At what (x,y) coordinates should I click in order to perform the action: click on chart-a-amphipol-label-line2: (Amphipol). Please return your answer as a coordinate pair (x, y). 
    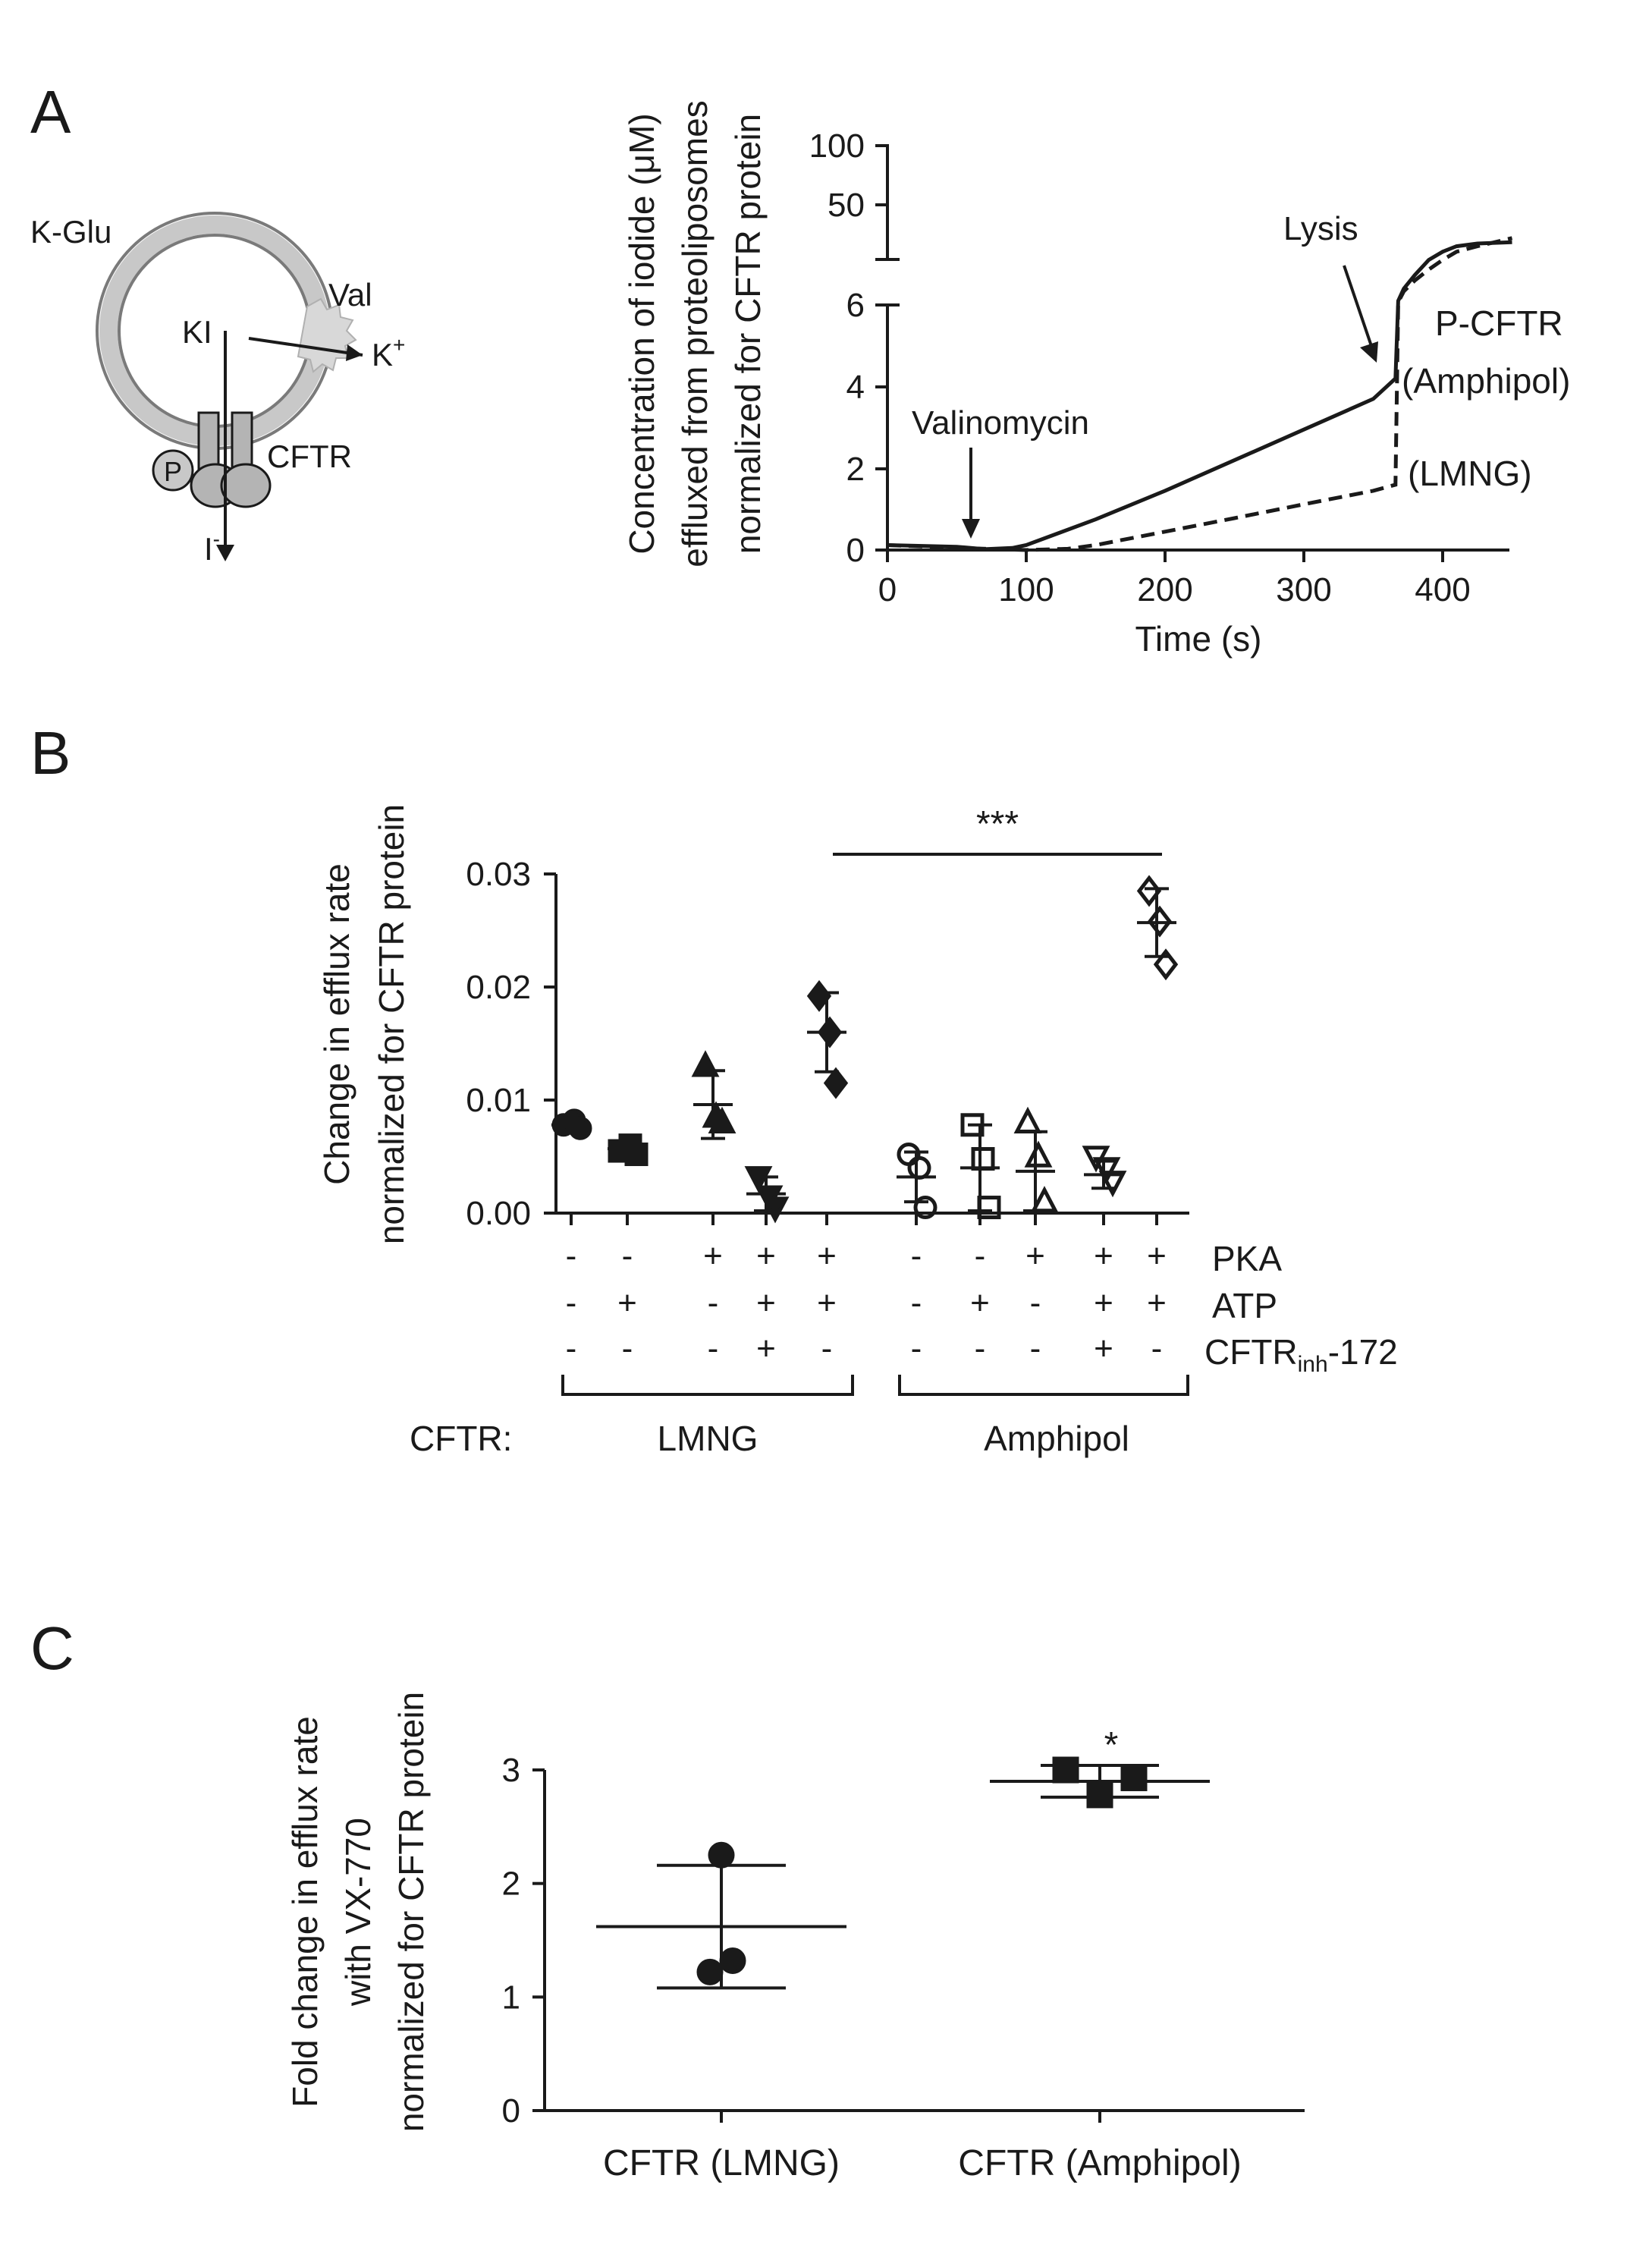
    Looking at the image, I should click on (1486, 381).